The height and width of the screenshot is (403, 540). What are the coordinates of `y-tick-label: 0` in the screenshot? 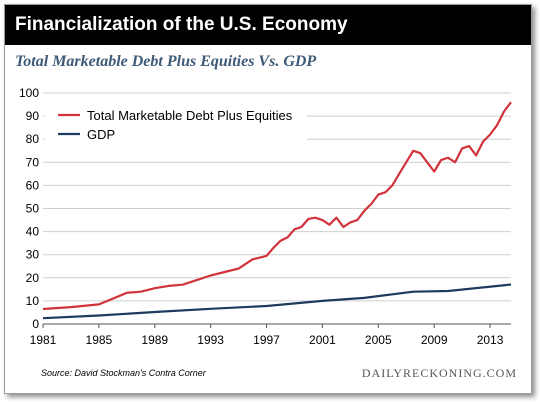 It's located at (35, 324).